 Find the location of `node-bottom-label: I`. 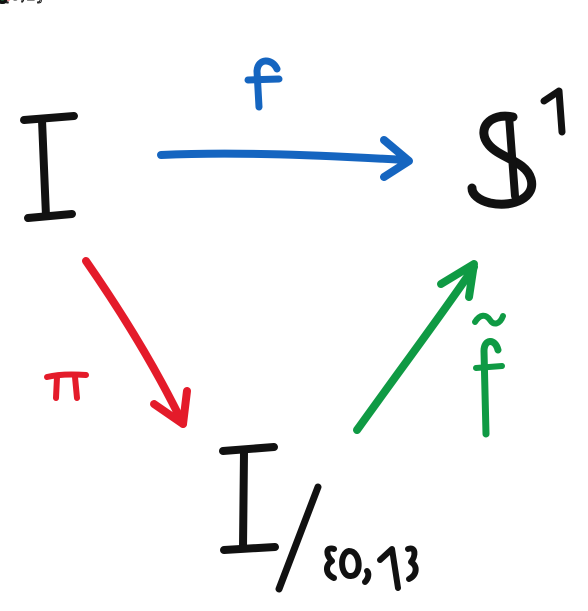

node-bottom-label: I is located at coordinates (2, 2).